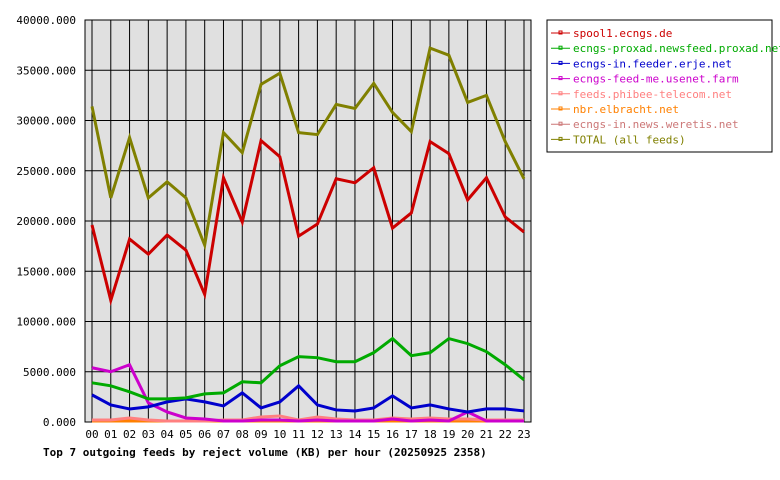 This screenshot has height=480, width=780. What do you see at coordinates (260, 434) in the screenshot?
I see `x-tick-label: 09` at bounding box center [260, 434].